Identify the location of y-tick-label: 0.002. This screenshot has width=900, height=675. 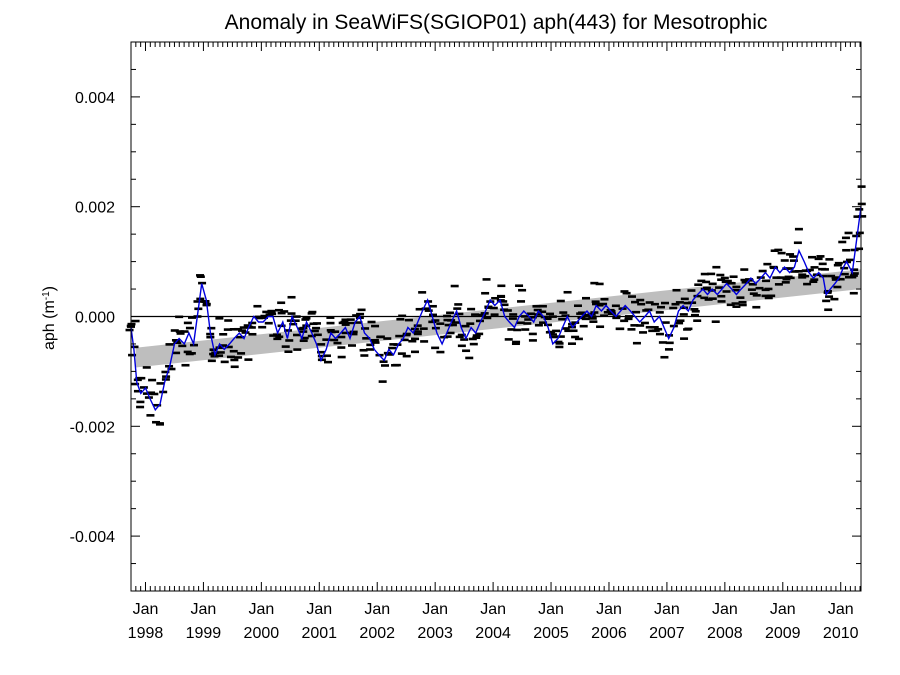
(95, 208).